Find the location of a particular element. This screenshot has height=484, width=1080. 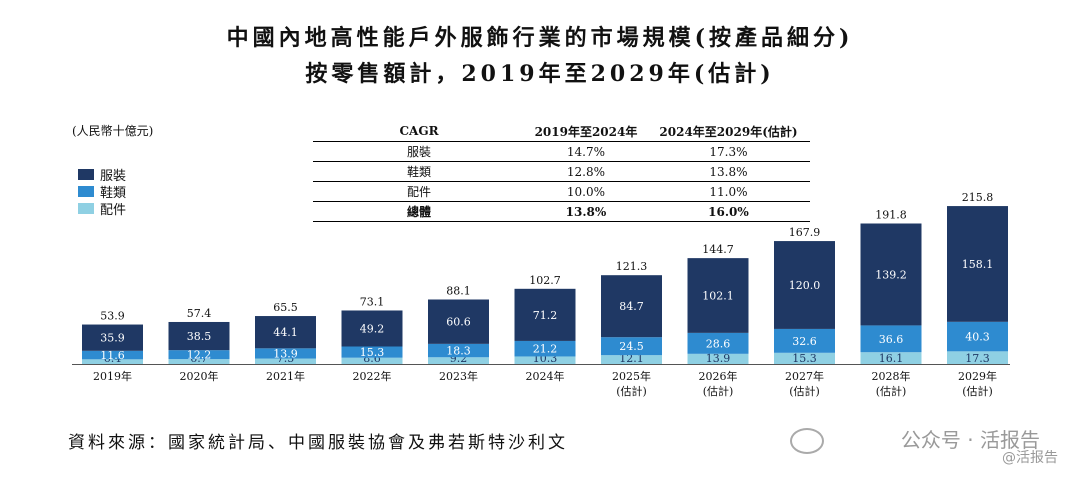

data-label: 28.6 is located at coordinates (718, 343).